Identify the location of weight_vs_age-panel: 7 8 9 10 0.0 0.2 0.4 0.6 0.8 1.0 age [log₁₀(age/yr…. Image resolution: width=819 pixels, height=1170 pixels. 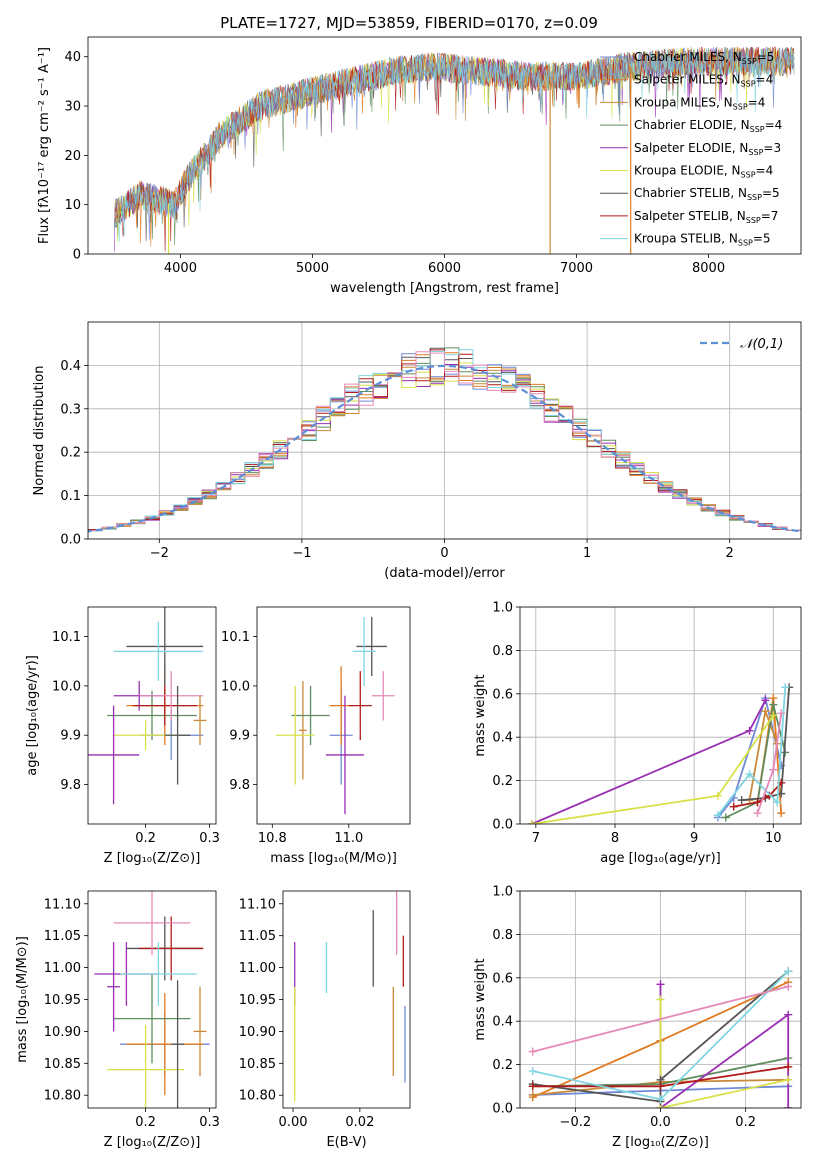
(637, 733).